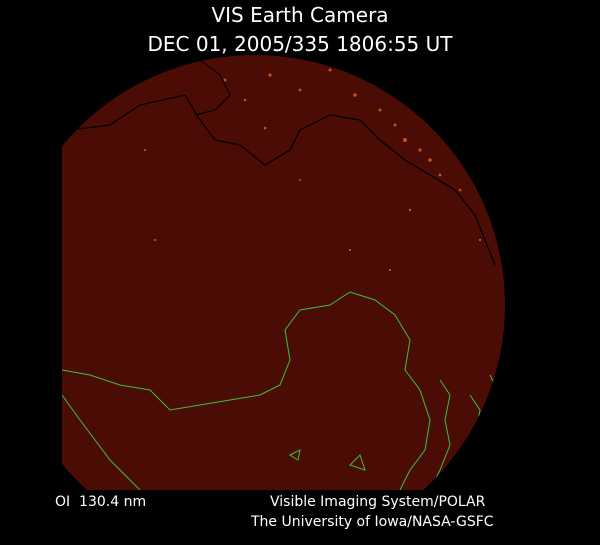  What do you see at coordinates (100, 502) in the screenshot?
I see `filter-label: OI 130.4 nm` at bounding box center [100, 502].